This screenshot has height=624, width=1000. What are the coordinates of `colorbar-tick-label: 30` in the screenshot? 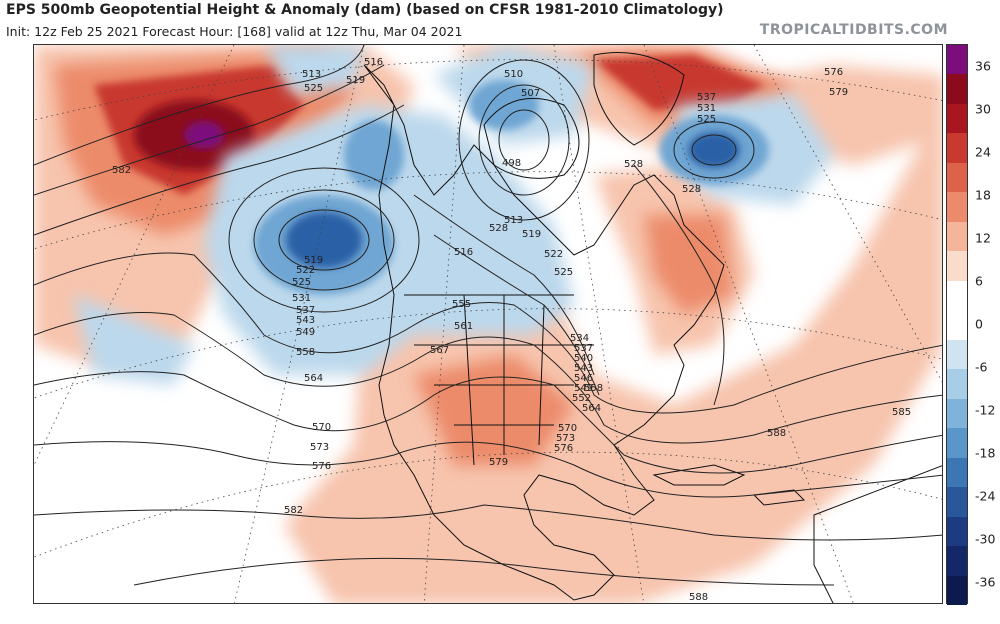 It's located at (983, 109).